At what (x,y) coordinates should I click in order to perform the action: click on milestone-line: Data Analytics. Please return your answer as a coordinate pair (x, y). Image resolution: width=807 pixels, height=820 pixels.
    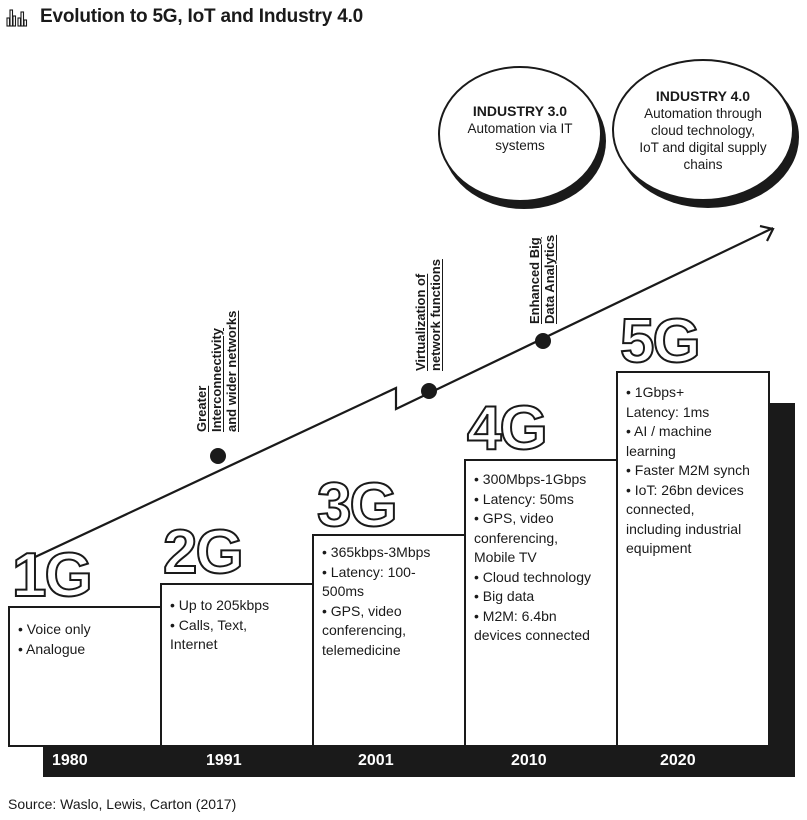
    Looking at the image, I should click on (549, 279).